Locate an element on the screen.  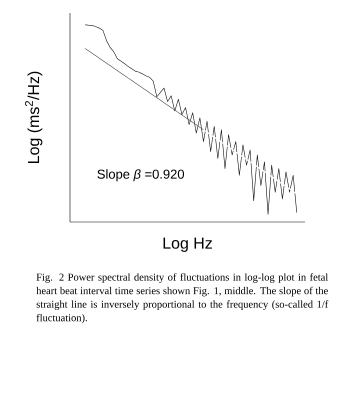
caption: Fig. 2 Power spectral density of fluctuations in log-log plot in fetal heart beat interval time series shown Fig. 1, middle. The slope of the straight line is inversely proportional to the frequency (so-called 1/f fluctuation). is located at coordinates (182, 298).